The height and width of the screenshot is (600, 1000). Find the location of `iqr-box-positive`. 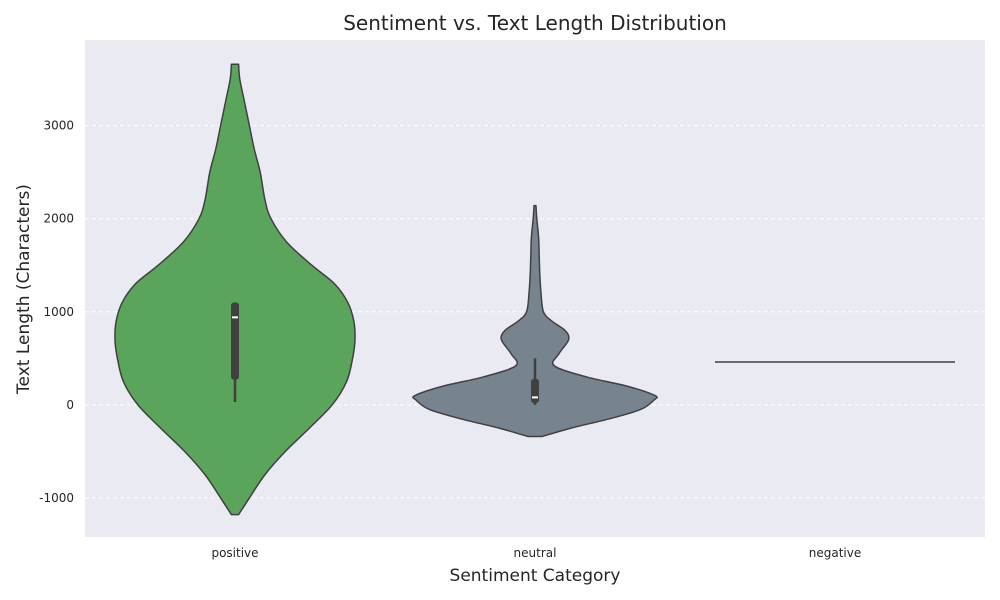

iqr-box-positive is located at coordinates (235, 341).